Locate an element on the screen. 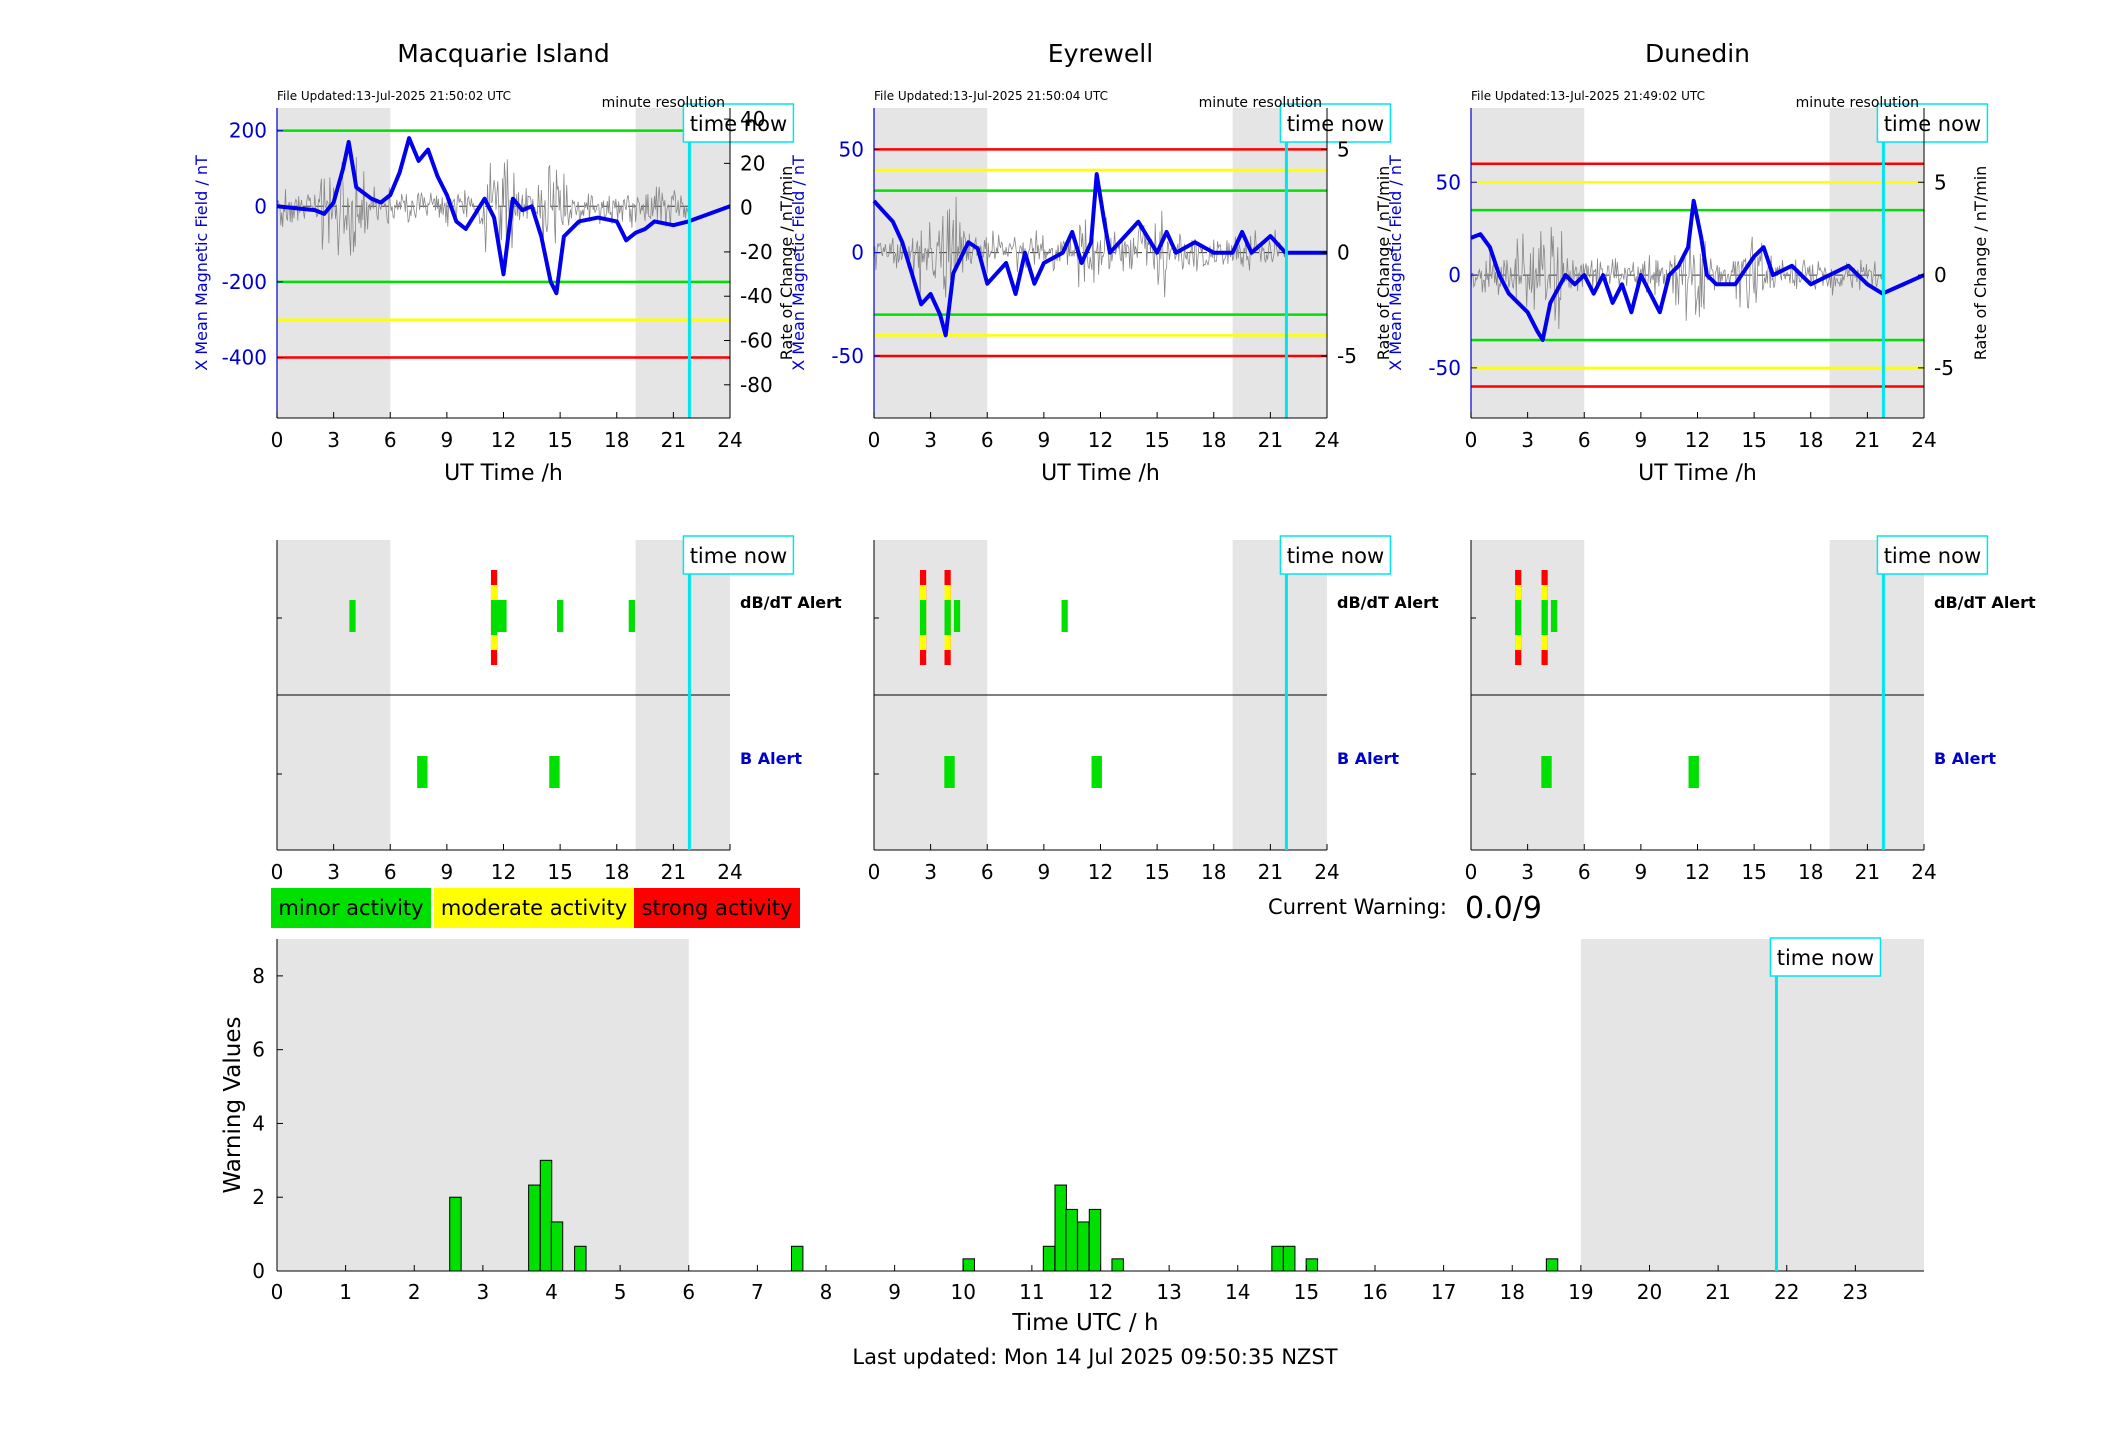 Image resolution: width=2117 pixels, height=1437 pixels. x-tick-label: 3 is located at coordinates (1527, 440).